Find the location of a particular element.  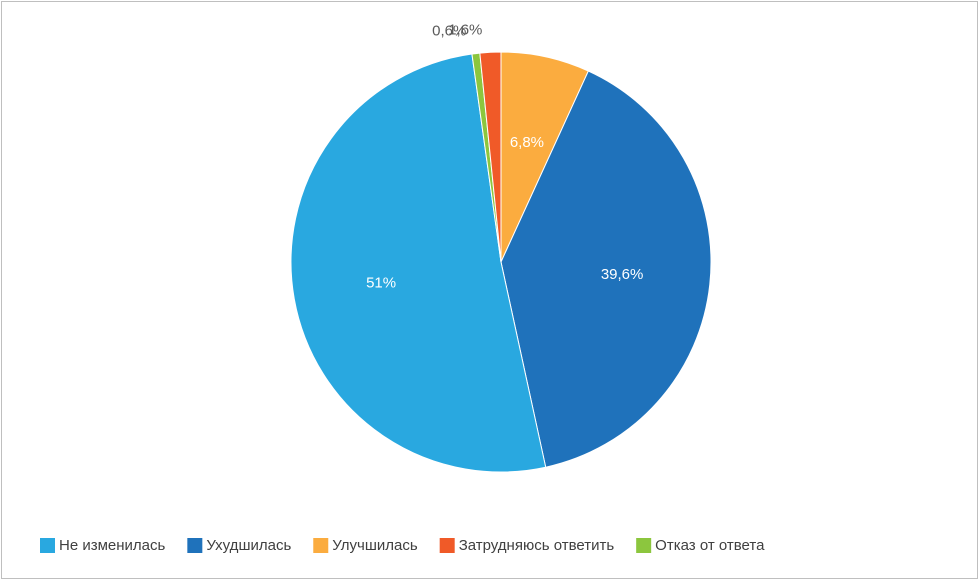

legend-label: Улучшилась is located at coordinates (375, 545).